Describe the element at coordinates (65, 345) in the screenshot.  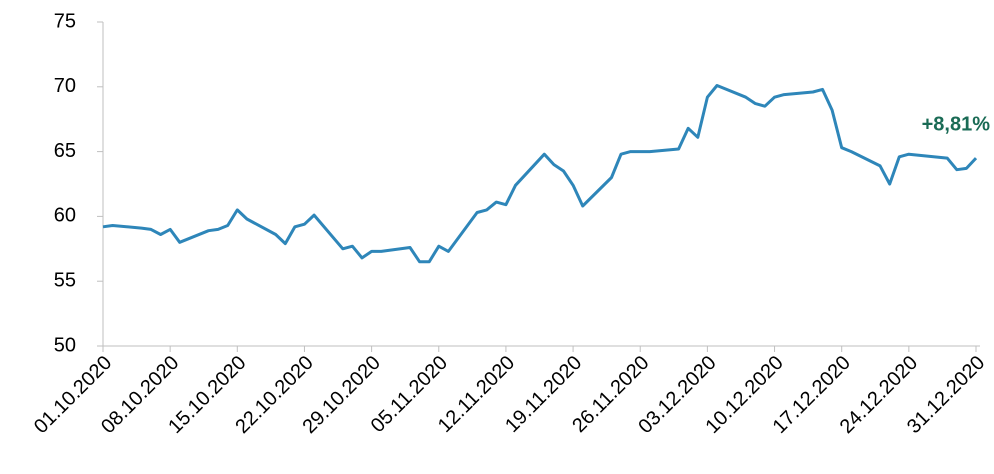
I see `y-tick-label: 50` at that location.